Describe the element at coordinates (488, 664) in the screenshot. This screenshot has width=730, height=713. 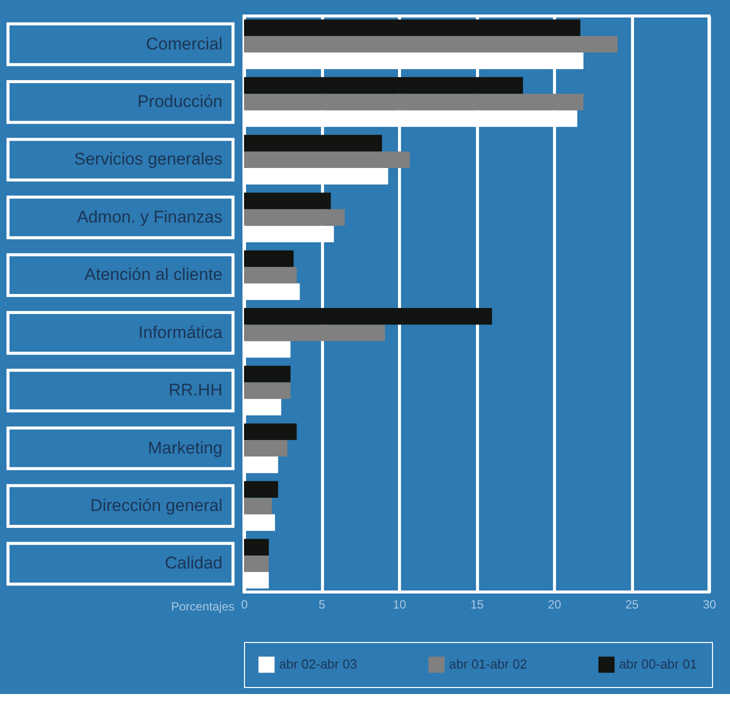
I see `legend-label: abr 01-abr 02` at that location.